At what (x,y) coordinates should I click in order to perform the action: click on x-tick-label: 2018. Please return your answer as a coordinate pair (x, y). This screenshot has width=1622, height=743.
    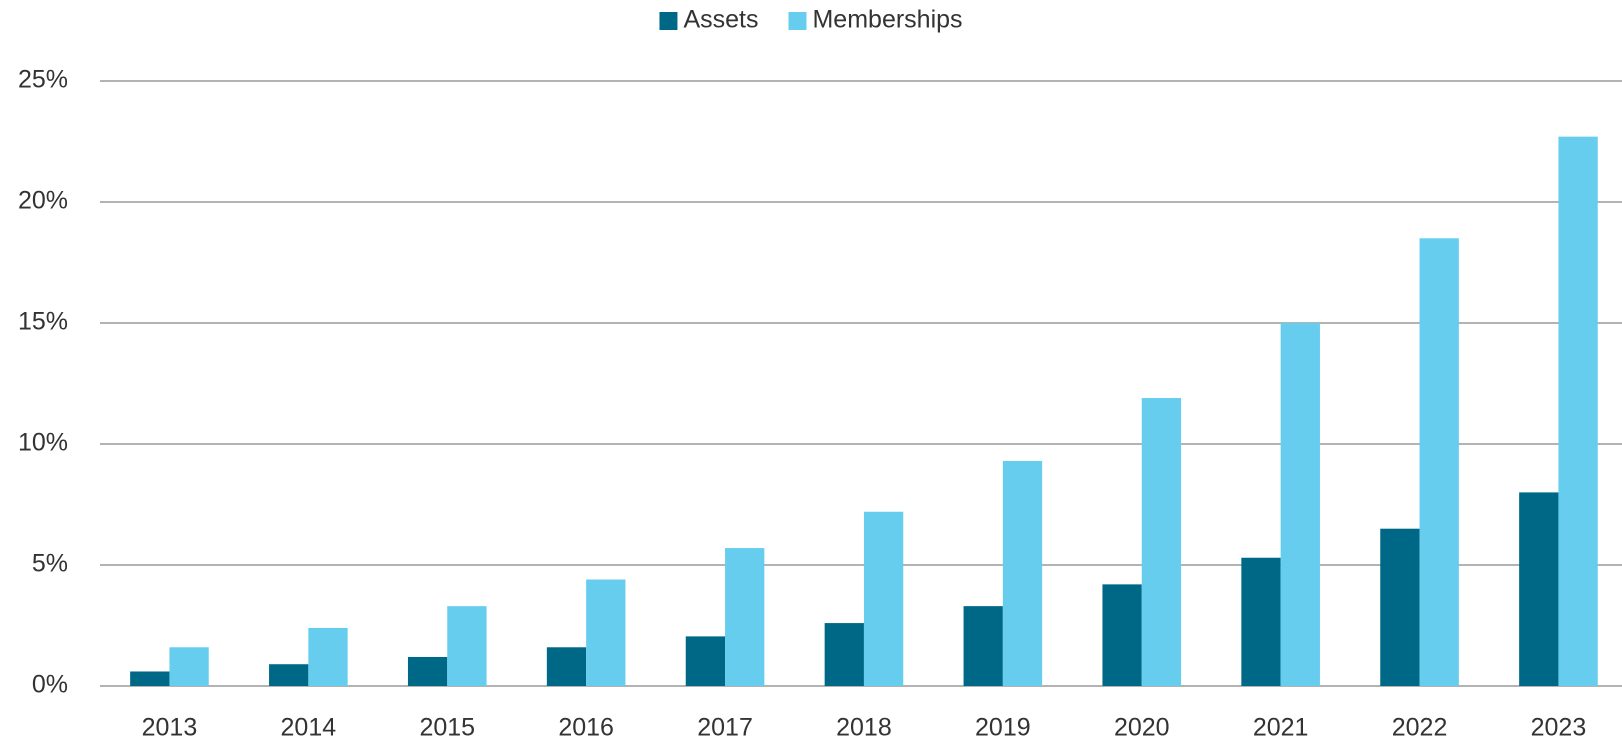
    Looking at the image, I should click on (864, 728).